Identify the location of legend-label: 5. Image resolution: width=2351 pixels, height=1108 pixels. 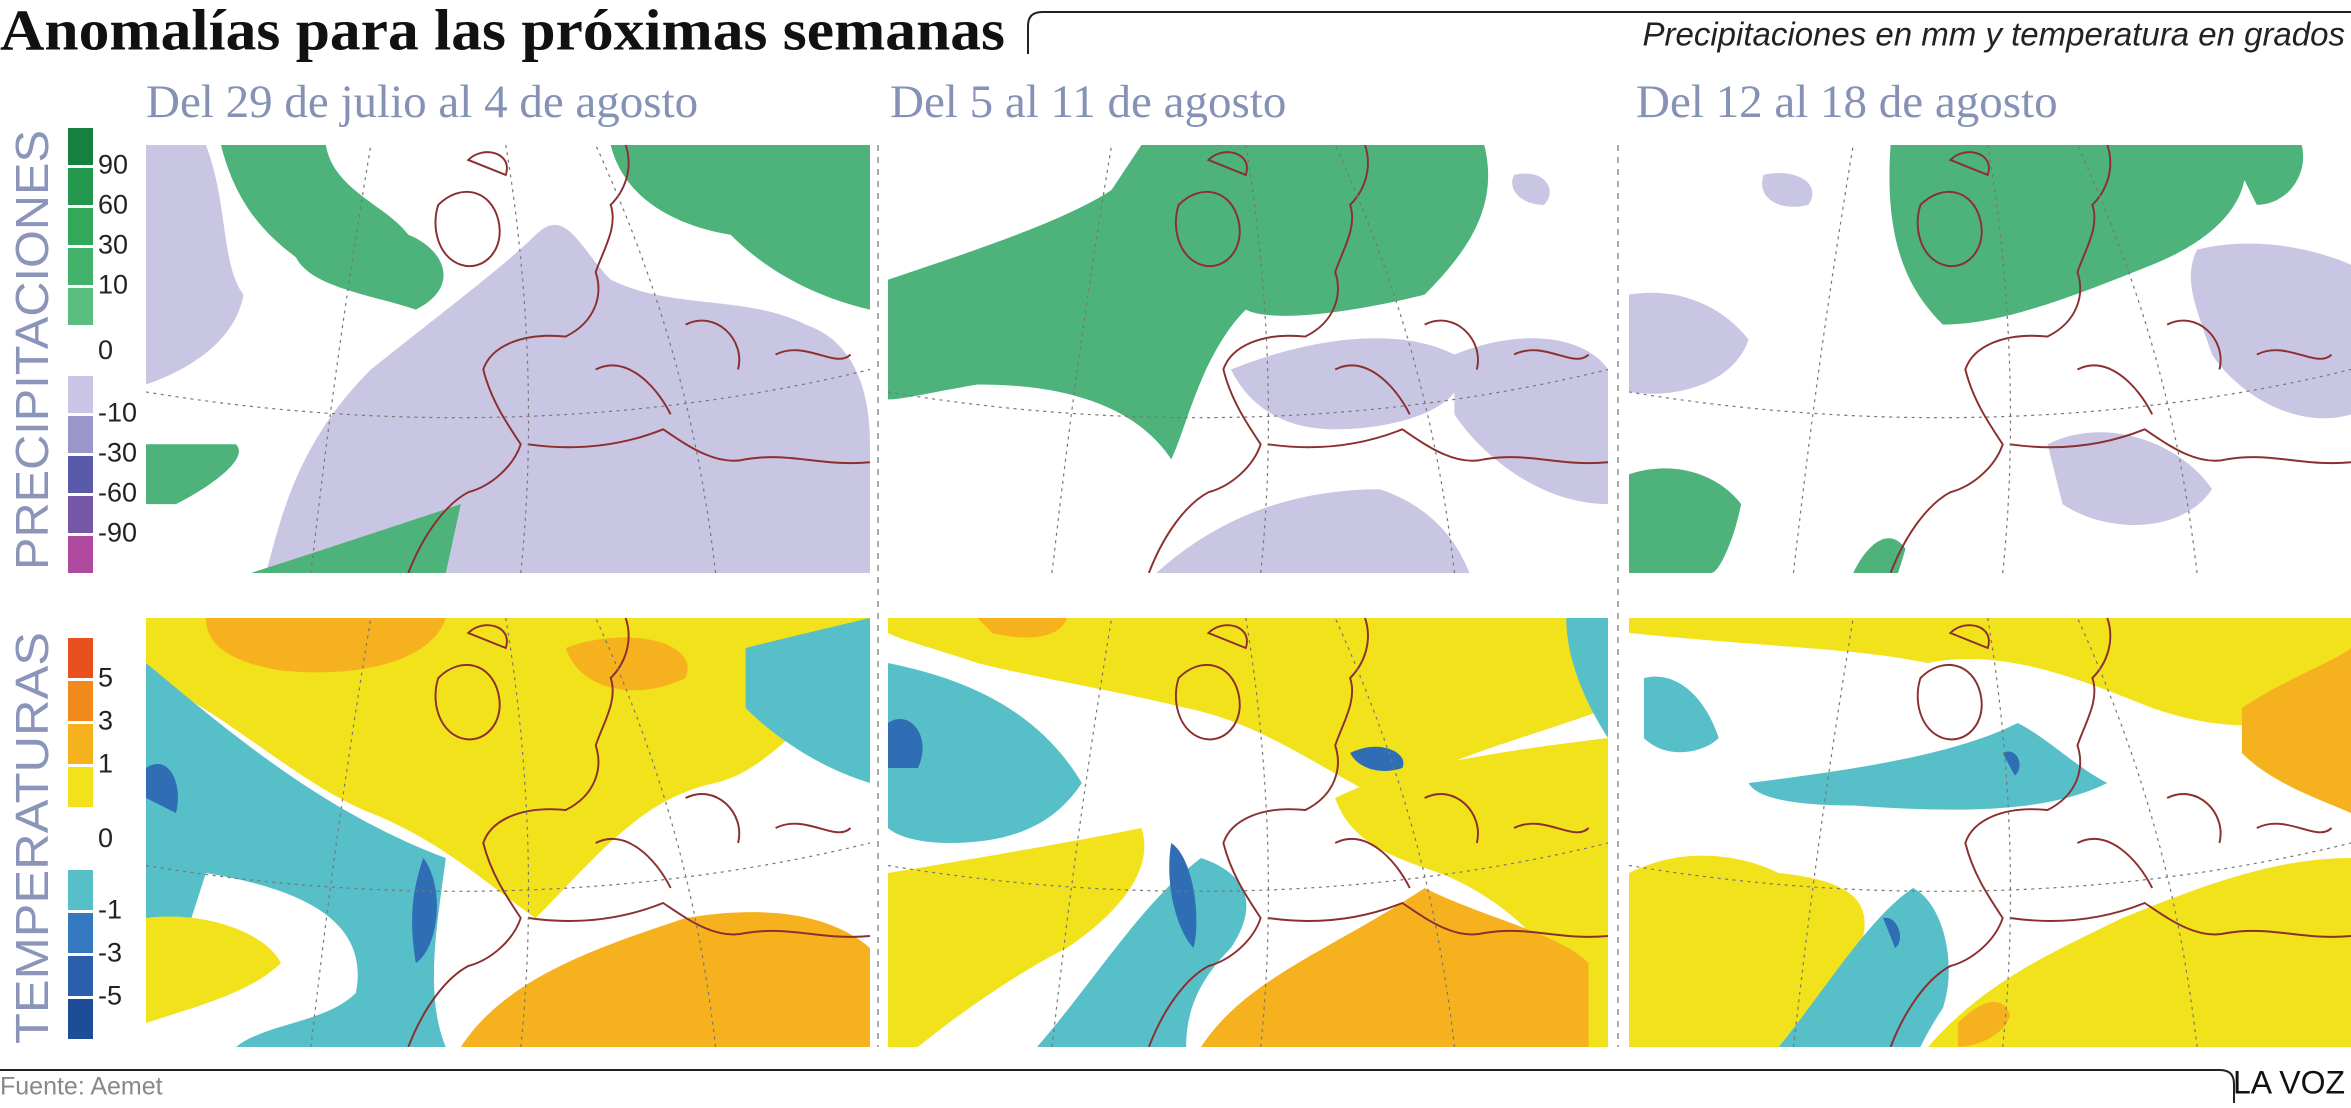
(105, 678).